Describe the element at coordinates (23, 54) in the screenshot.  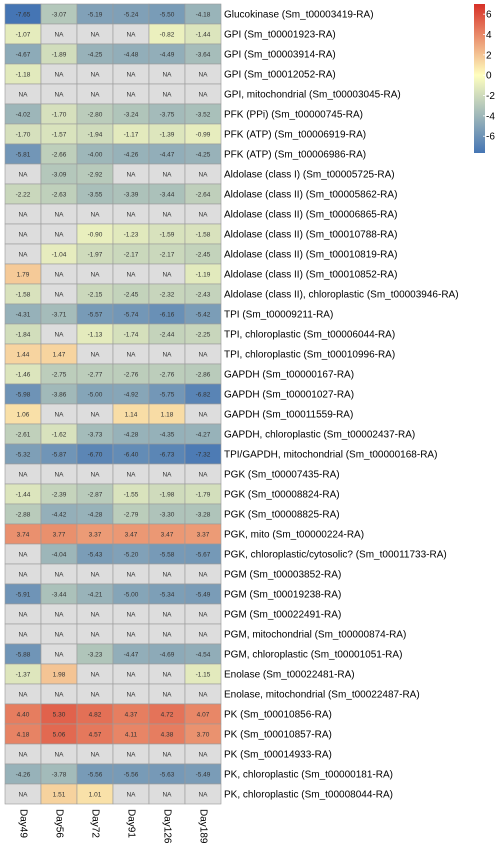
I see `cell-value-label: -4.67` at that location.